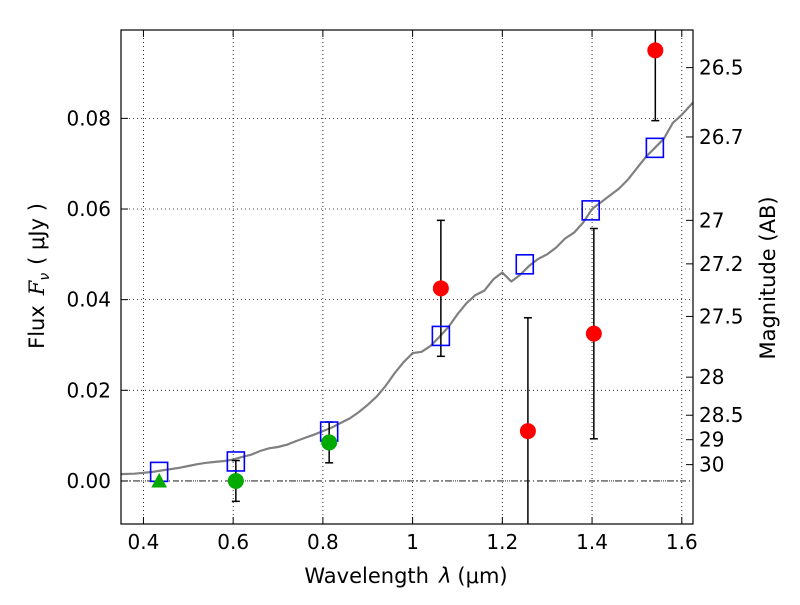 This screenshot has width=800, height=605. What do you see at coordinates (88, 300) in the screenshot?
I see `y-tick-label: 0.04` at bounding box center [88, 300].